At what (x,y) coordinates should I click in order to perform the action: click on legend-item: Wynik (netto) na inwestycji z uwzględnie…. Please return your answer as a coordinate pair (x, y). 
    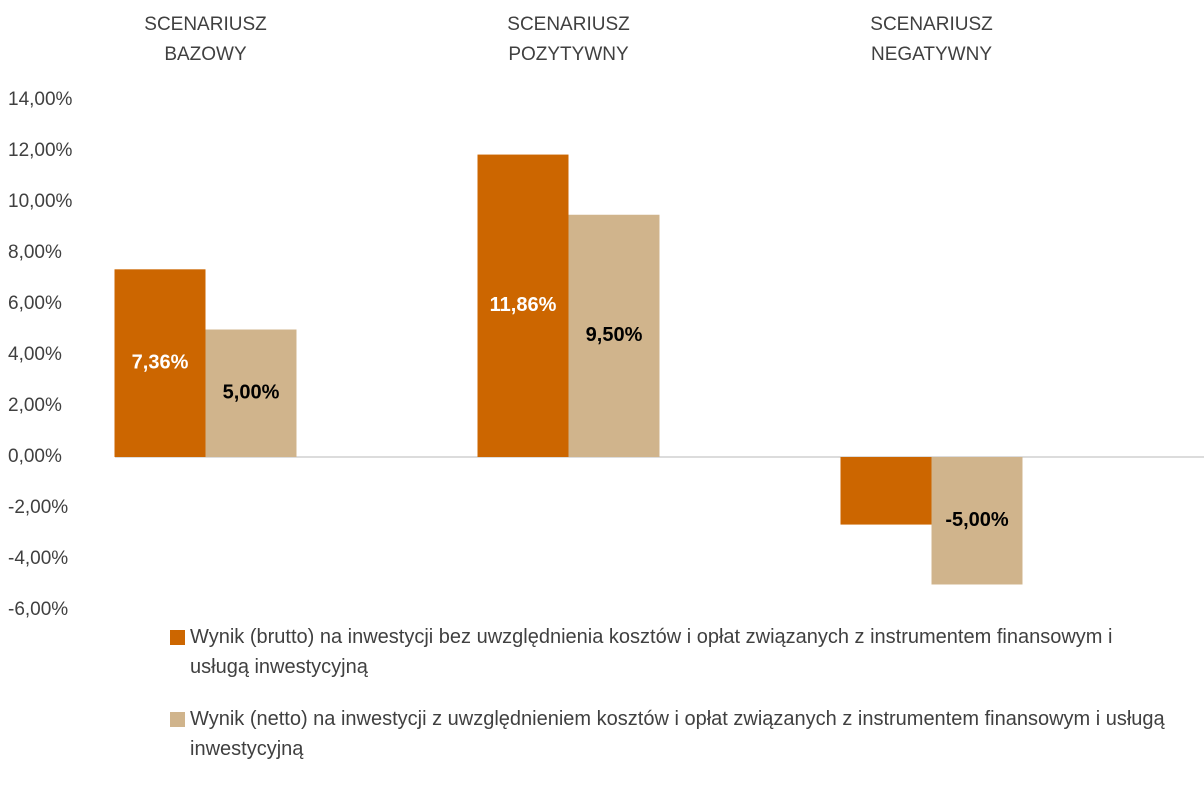
    Looking at the image, I should click on (670, 734).